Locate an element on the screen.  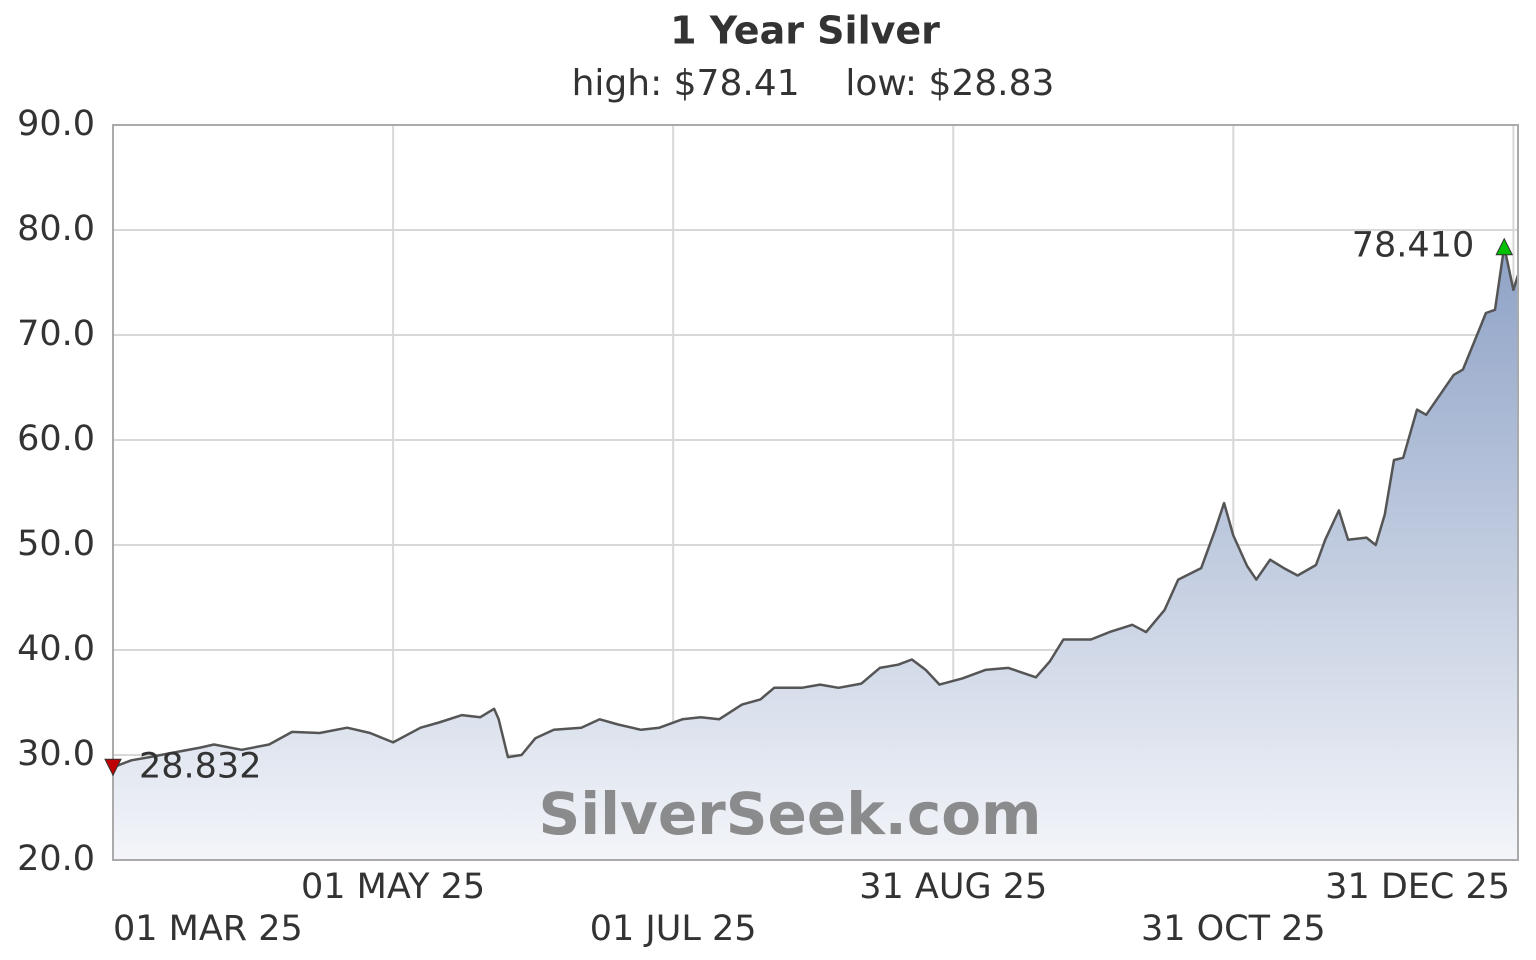
x-tick-label: 01 MAY 25 is located at coordinates (393, 887).